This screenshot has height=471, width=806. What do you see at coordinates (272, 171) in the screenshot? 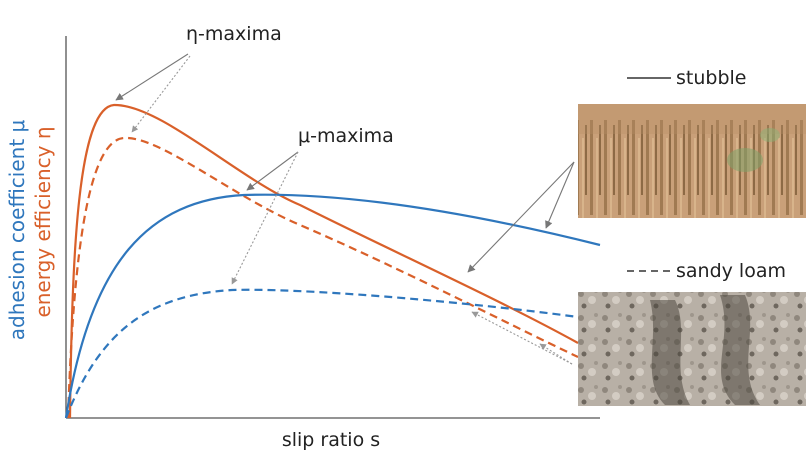
I see `mu-stubble-pointer` at bounding box center [272, 171].